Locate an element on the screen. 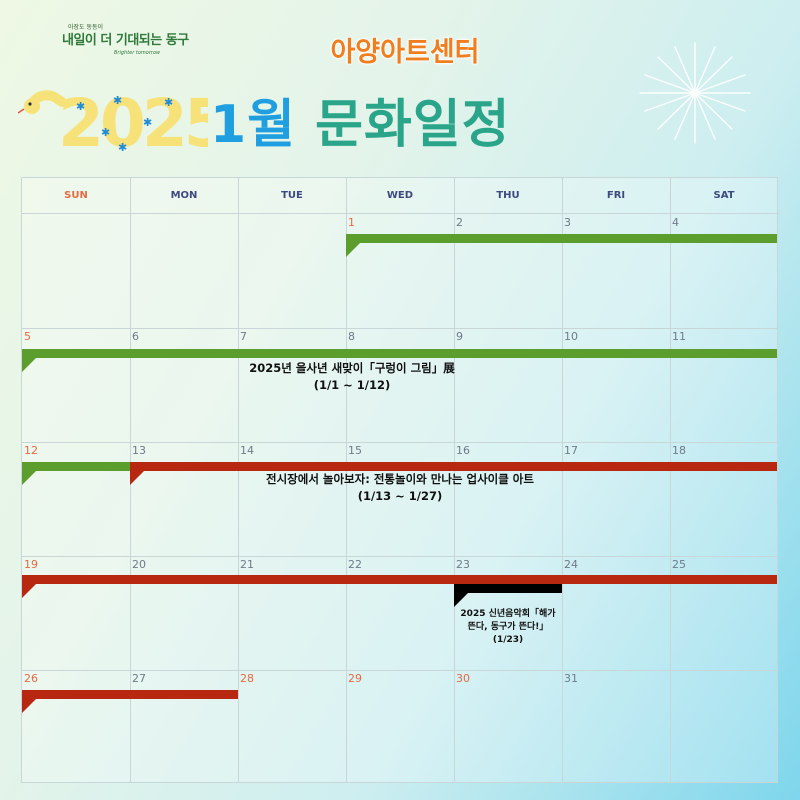  day-number: 12 is located at coordinates (31, 450).